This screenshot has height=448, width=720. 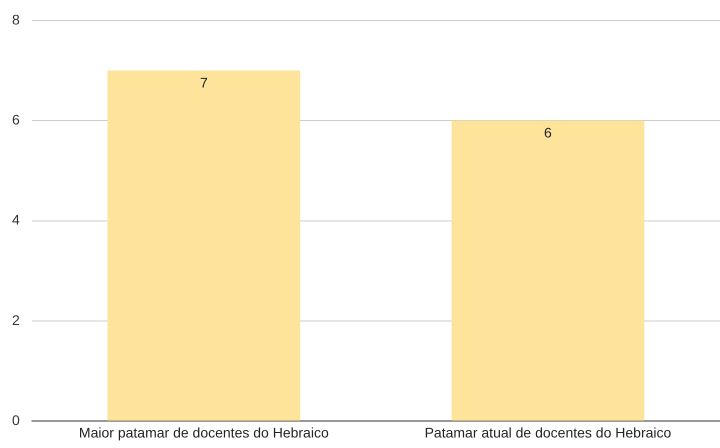 What do you see at coordinates (548, 432) in the screenshot?
I see `x-tick-label: Patamar atual de docentes do Hebraico` at bounding box center [548, 432].